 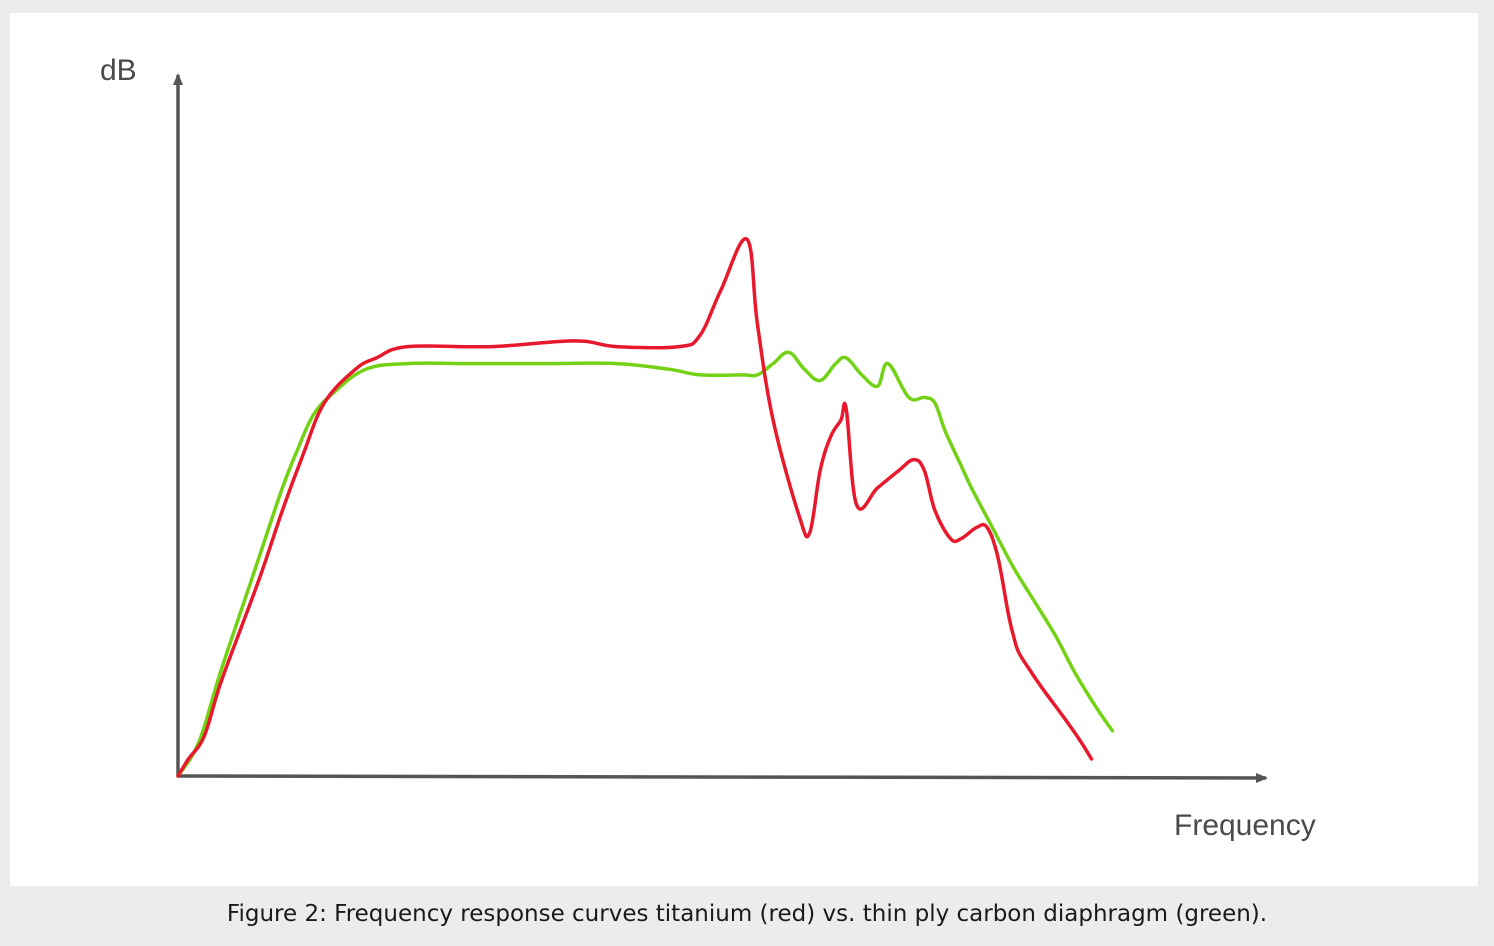 What do you see at coordinates (1245, 825) in the screenshot?
I see `x-axis-title: Frequency` at bounding box center [1245, 825].